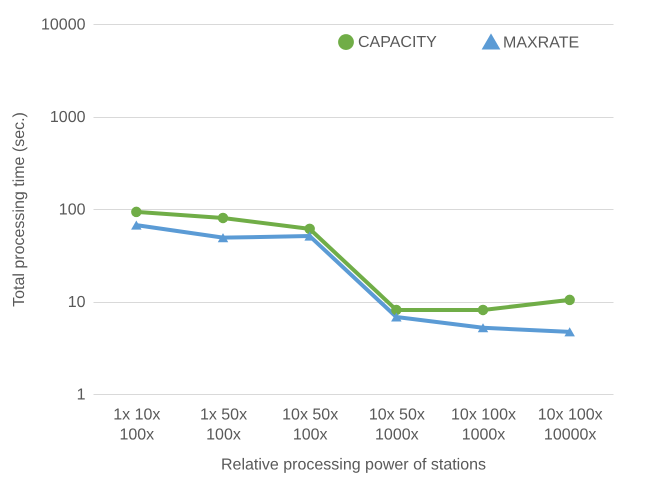 The width and height of the screenshot is (656, 491). Describe the element at coordinates (541, 43) in the screenshot. I see `legend-label: MAXRATE` at that location.